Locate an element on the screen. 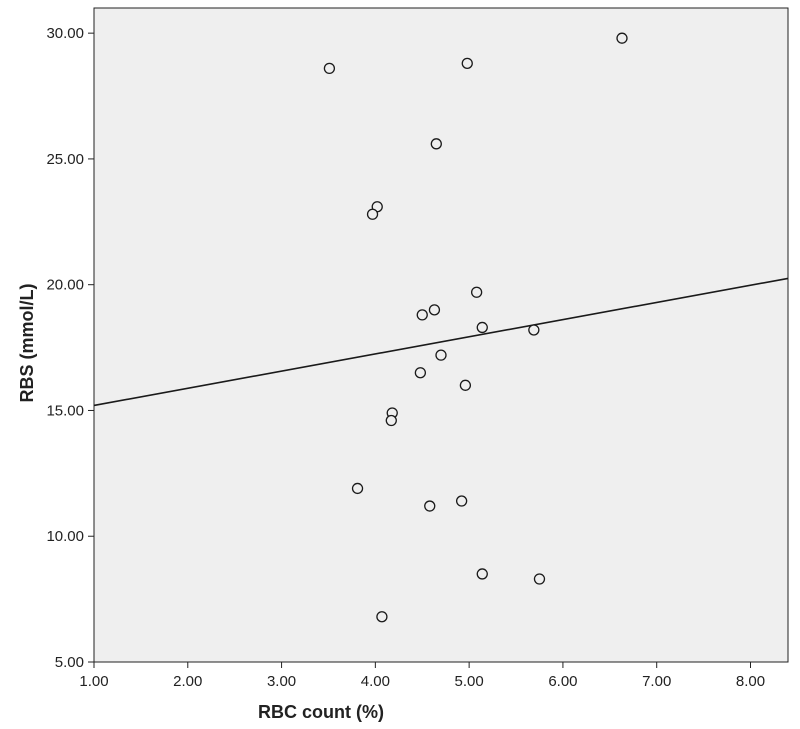 This screenshot has height=729, width=800. y-tick-label: 10.00 is located at coordinates (65, 536).